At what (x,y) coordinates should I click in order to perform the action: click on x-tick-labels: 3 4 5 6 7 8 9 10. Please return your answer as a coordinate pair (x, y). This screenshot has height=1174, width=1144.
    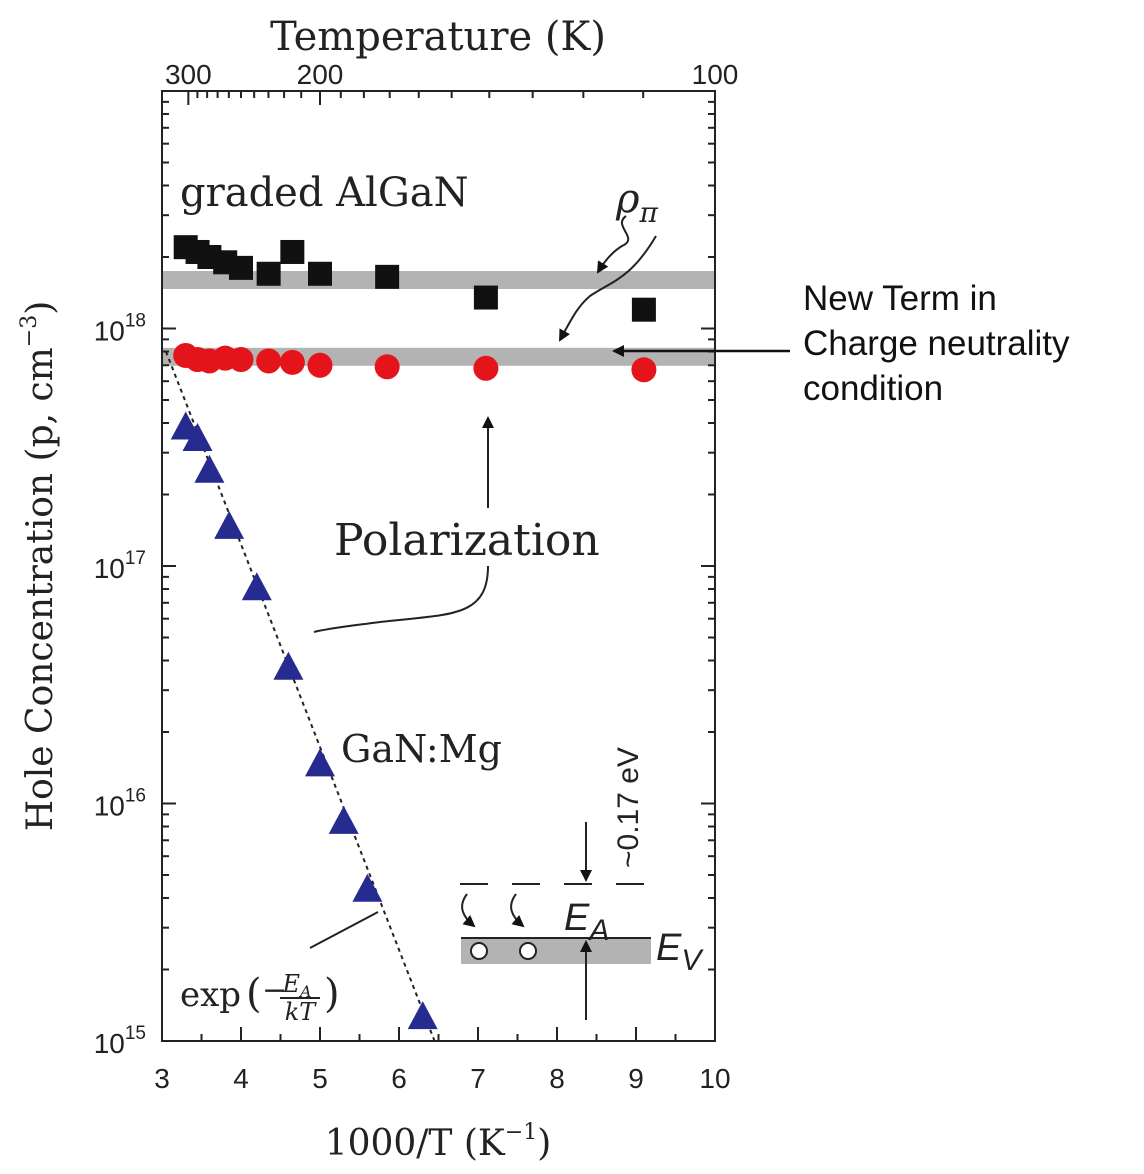
    Looking at the image, I should click on (442, 1078).